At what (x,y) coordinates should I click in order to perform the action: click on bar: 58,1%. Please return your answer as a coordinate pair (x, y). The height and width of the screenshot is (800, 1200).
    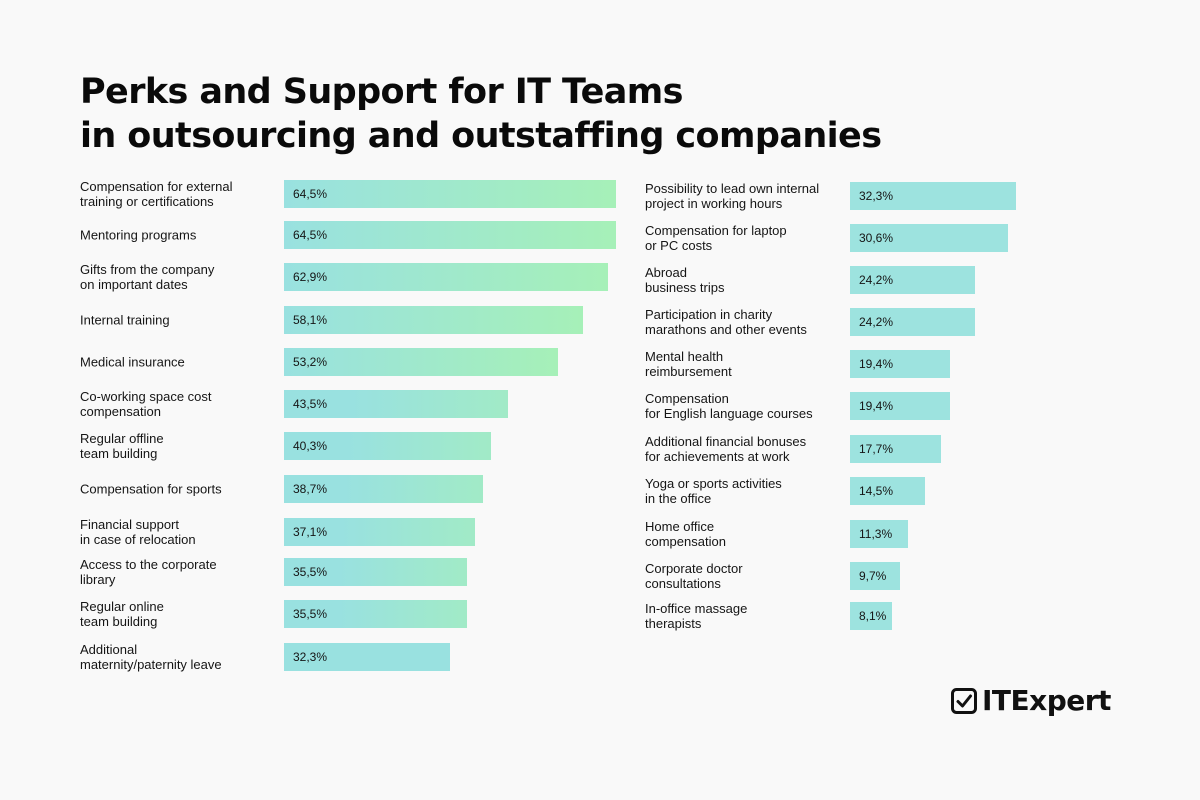
    Looking at the image, I should click on (433, 320).